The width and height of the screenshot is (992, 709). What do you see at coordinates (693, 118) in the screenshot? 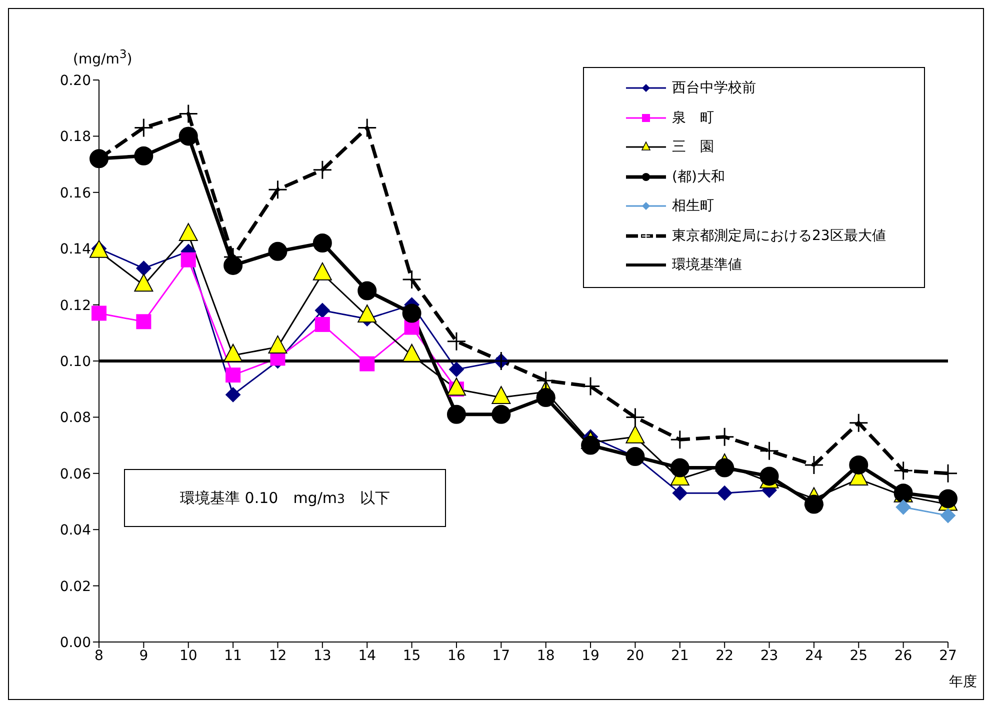
I see `legend-label: 泉 町` at bounding box center [693, 118].